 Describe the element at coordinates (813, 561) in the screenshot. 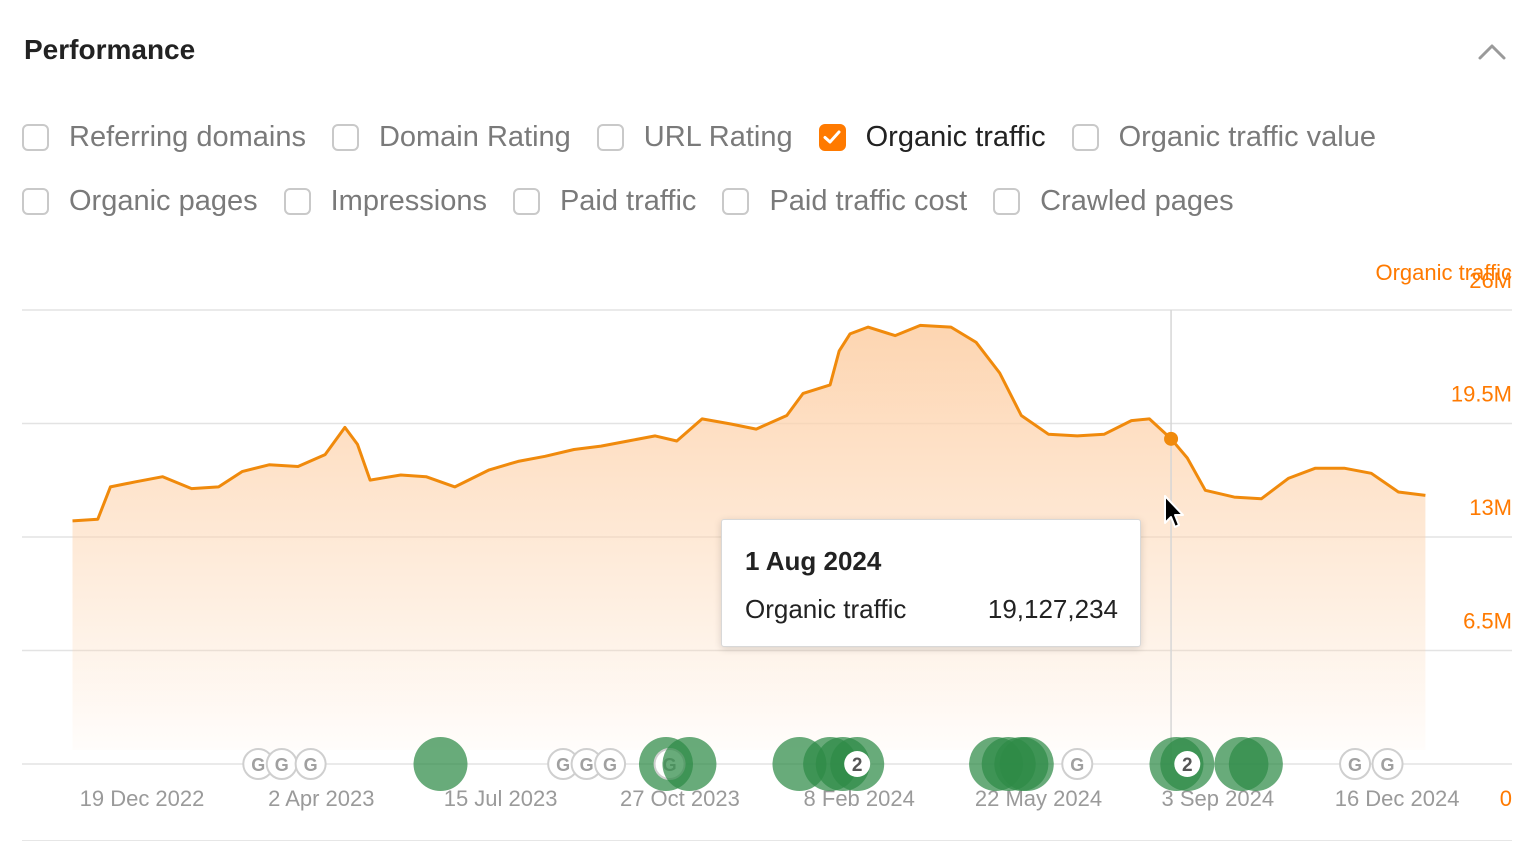

I see `tooltip-date: 1 Aug 2024` at that location.